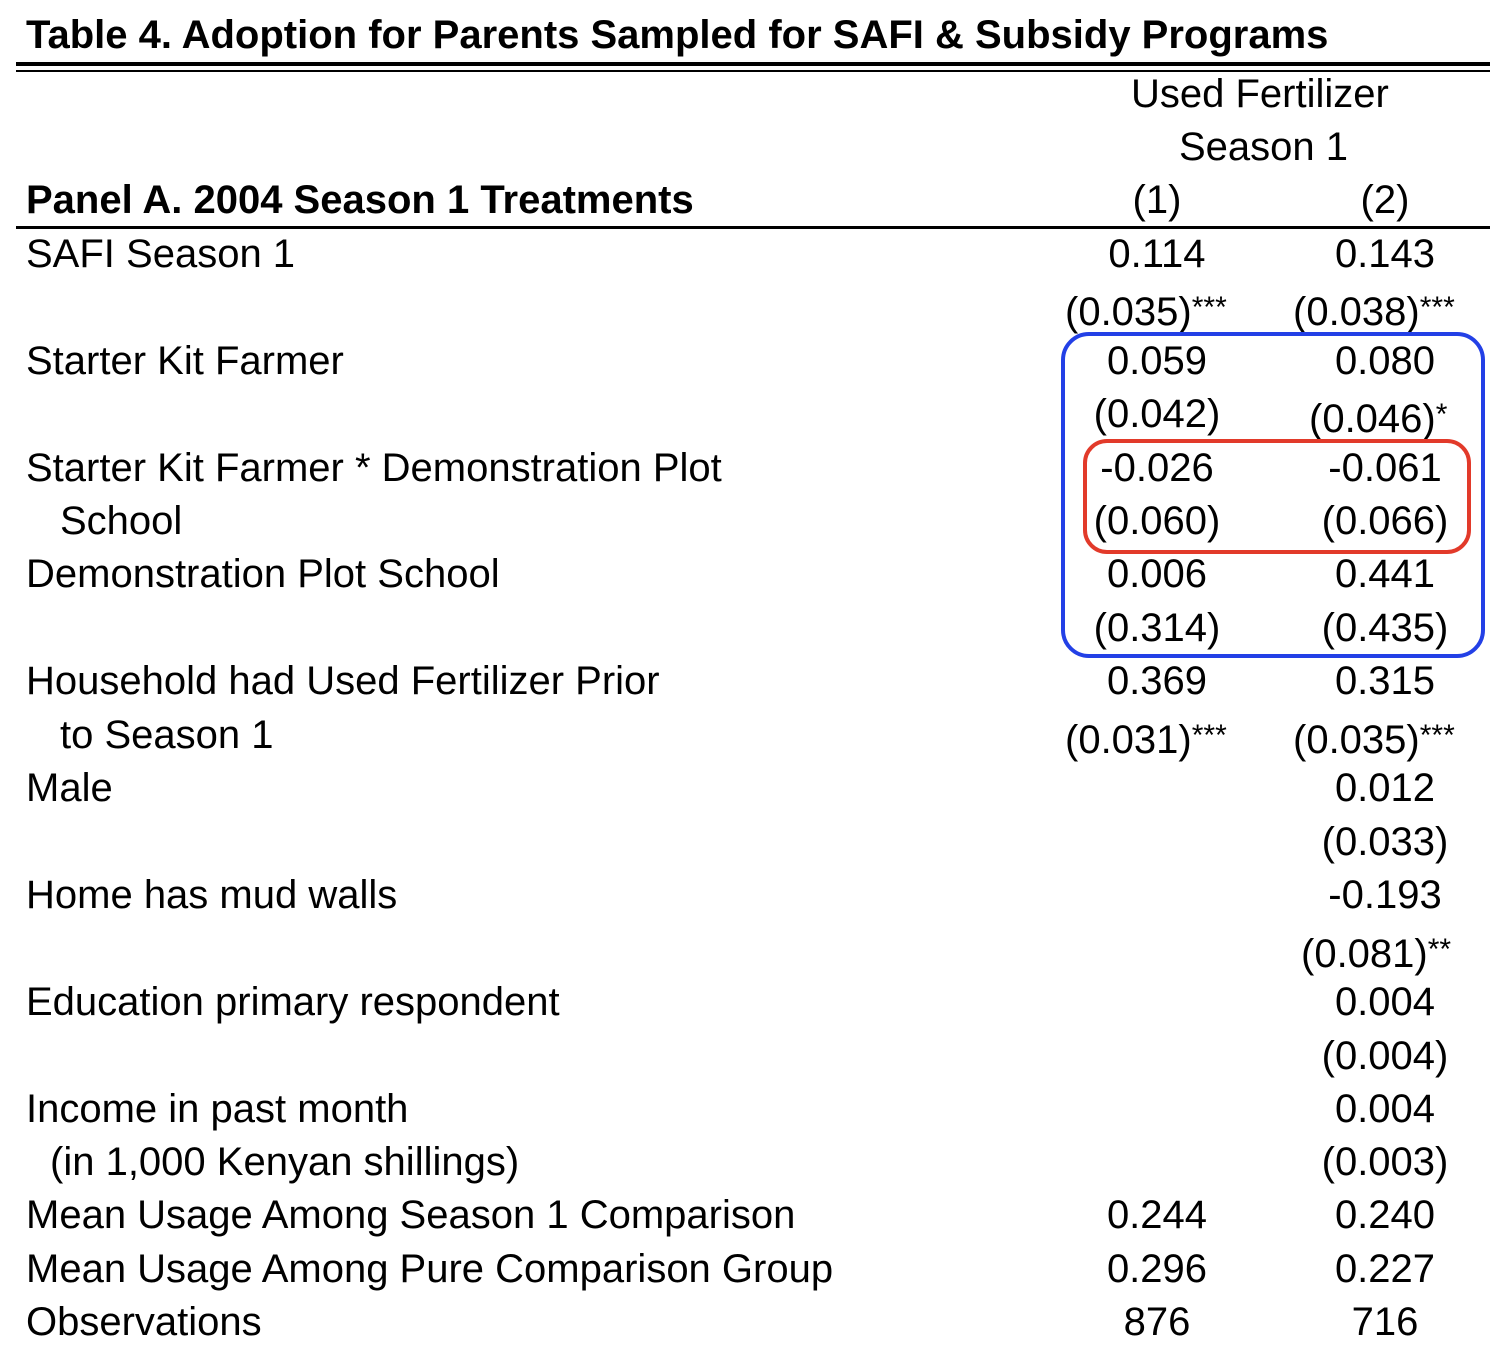 Image resolution: width=1490 pixels, height=1364 pixels. What do you see at coordinates (1209, 307) in the screenshot?
I see `stars-safi-c1: ***` at bounding box center [1209, 307].